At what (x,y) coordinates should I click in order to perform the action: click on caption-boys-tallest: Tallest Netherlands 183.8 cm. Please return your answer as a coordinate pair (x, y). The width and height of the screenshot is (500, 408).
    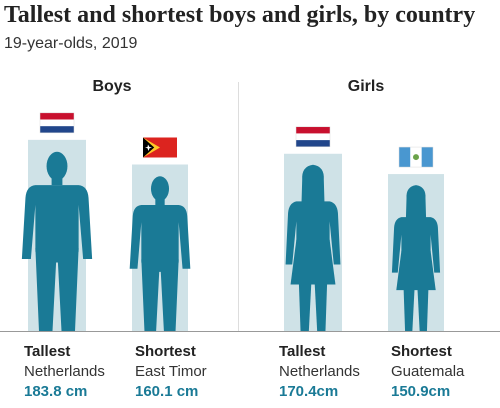
    Looking at the image, I should click on (89, 372).